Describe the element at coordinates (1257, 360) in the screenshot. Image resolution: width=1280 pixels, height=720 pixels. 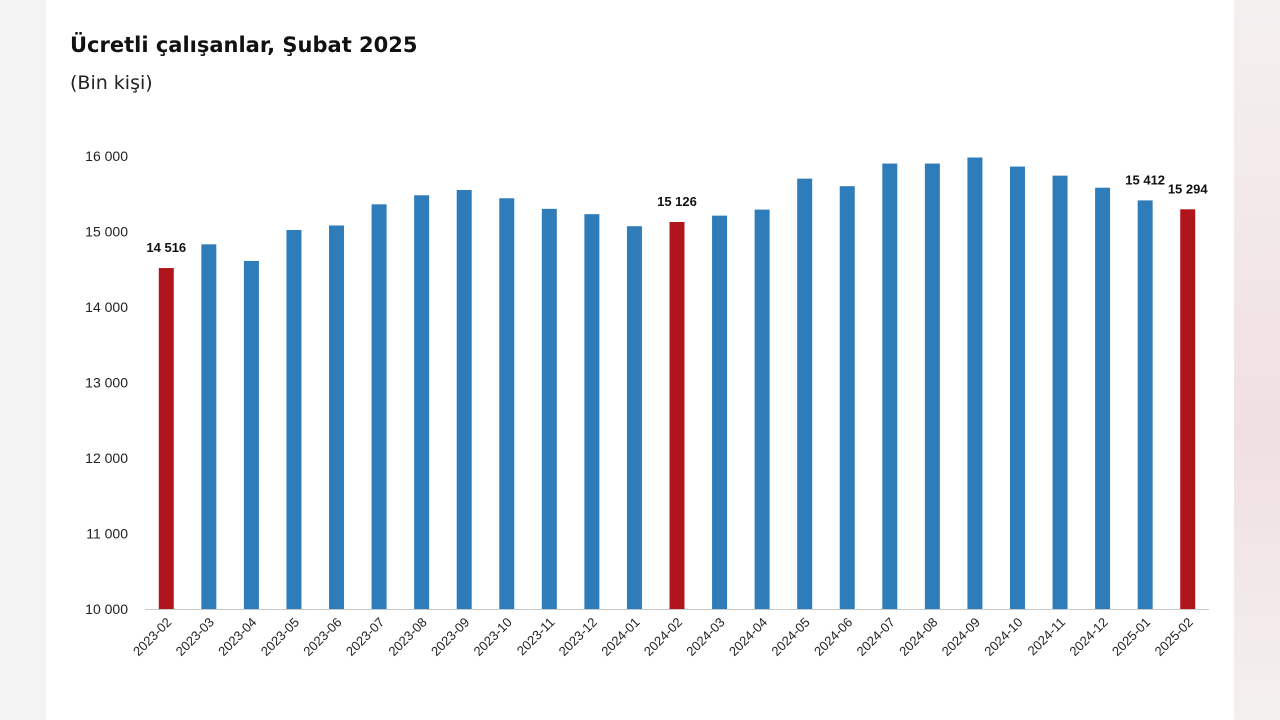
I see `background-edge` at that location.